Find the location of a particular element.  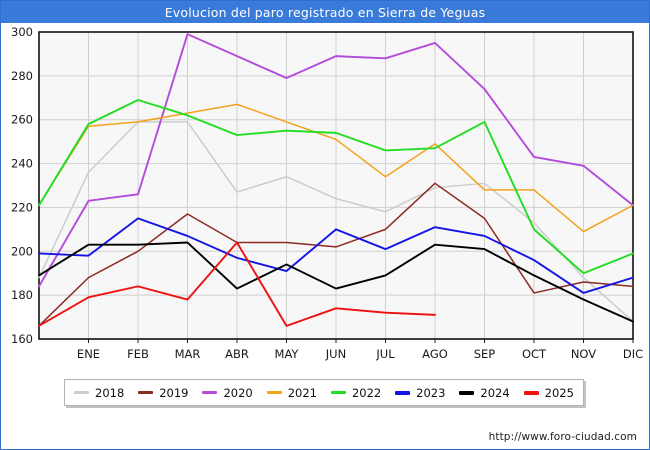

series-line-2025 is located at coordinates (237, 284).